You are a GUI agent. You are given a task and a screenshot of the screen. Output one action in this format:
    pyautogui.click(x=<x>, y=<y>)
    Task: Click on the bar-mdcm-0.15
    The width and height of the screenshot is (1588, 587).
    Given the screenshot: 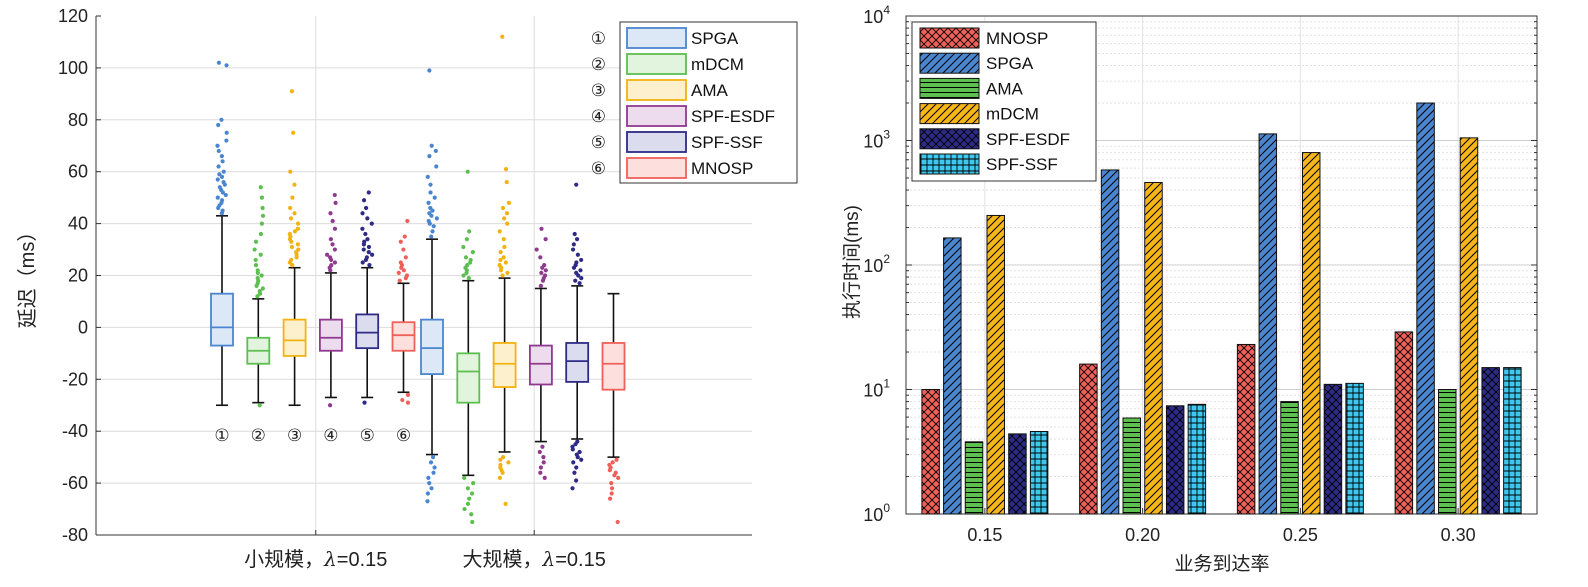 What is the action you would take?
    pyautogui.click(x=995, y=364)
    